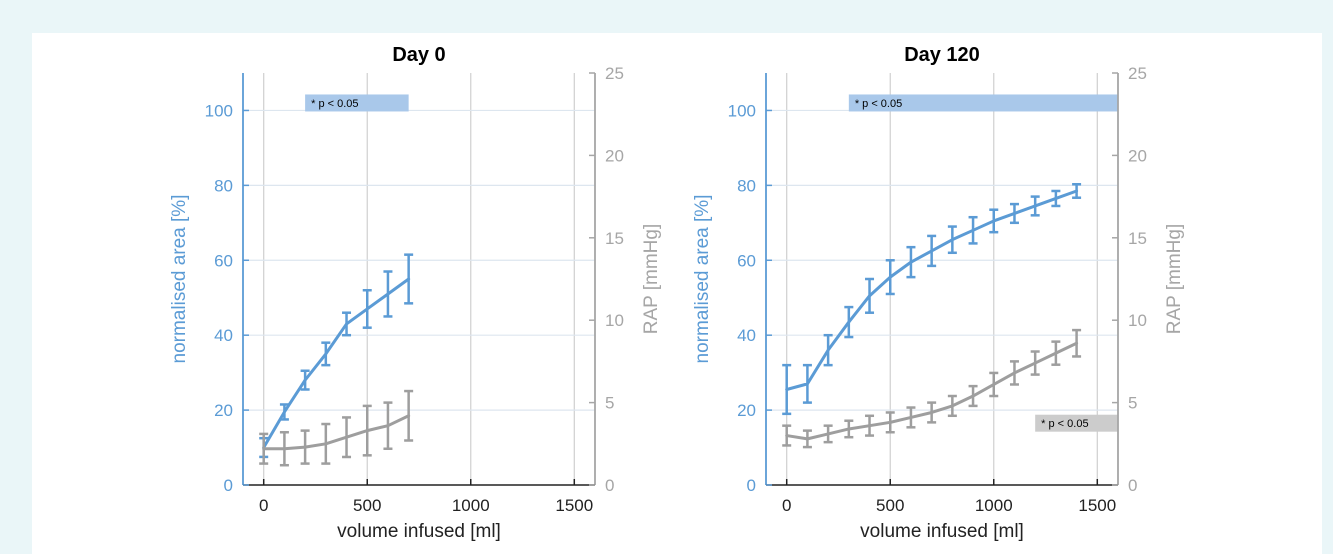  I want to click on x-tick-label: 500, so click(367, 505).